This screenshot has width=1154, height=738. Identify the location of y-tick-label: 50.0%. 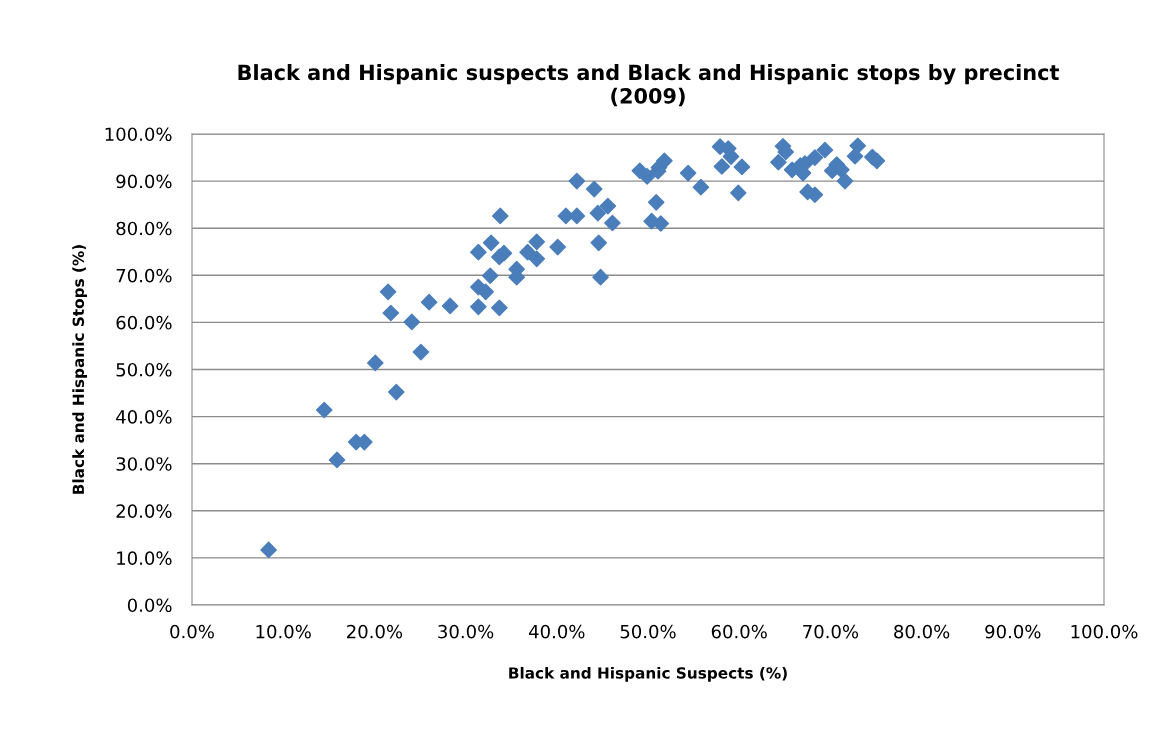
(144, 369).